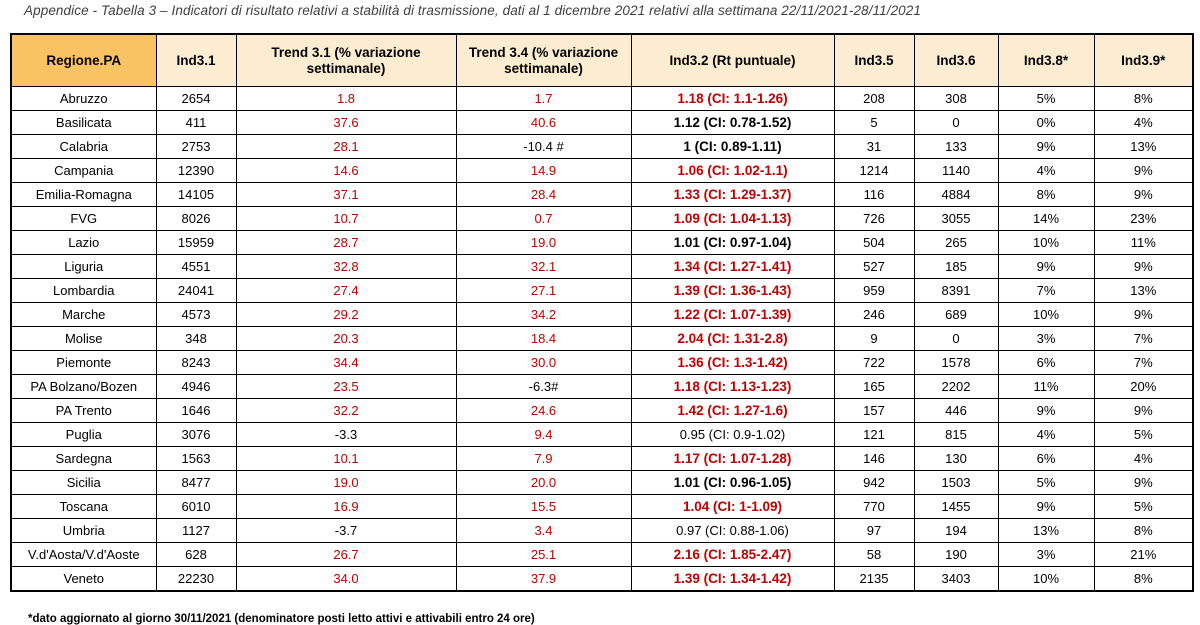 This screenshot has width=1200, height=625. Describe the element at coordinates (346, 506) in the screenshot. I see `cell-trend31: 16.9` at that location.